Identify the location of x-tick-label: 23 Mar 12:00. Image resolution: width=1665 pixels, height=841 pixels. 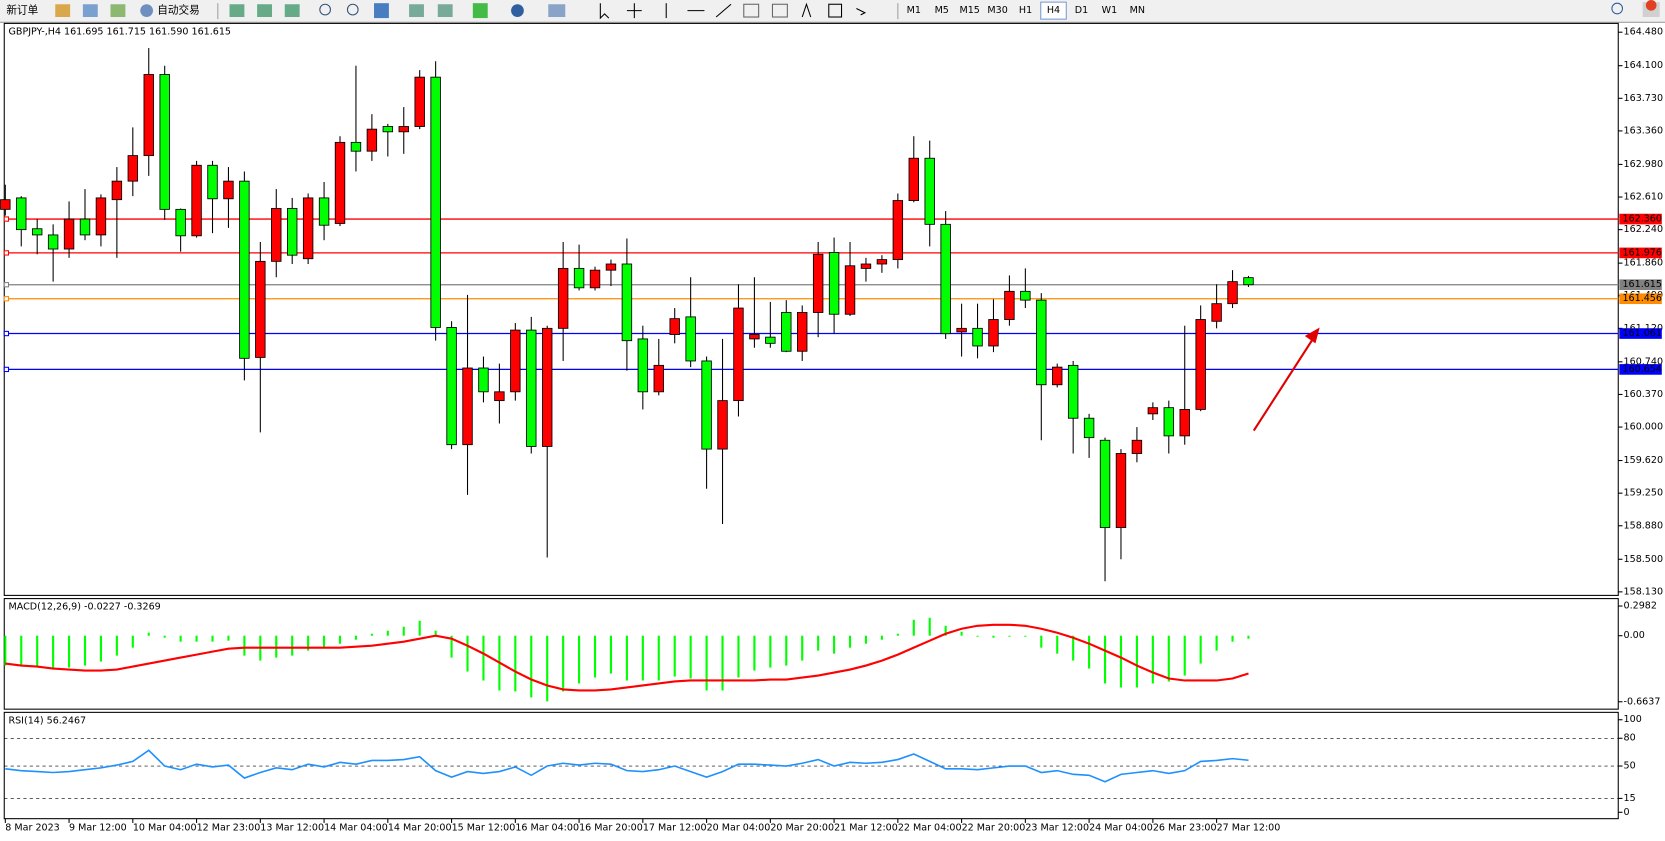
(1057, 828).